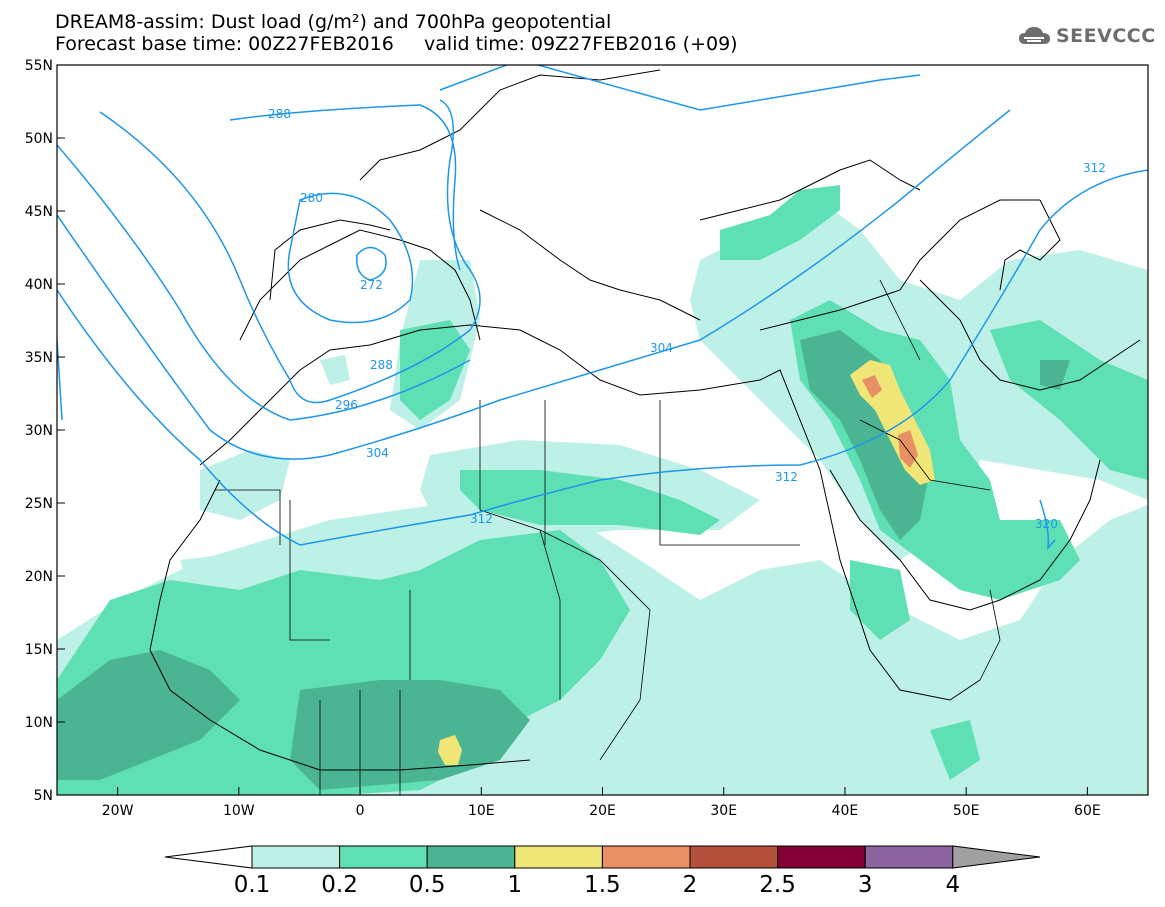 Image resolution: width=1165 pixels, height=907 pixels. What do you see at coordinates (39, 212) in the screenshot?
I see `y-tick-label: 45N` at bounding box center [39, 212].